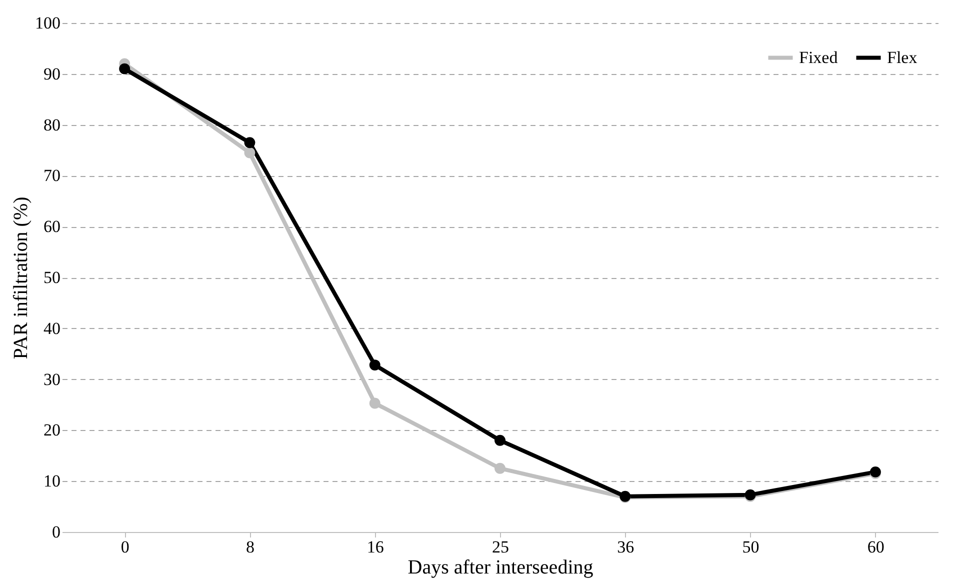  What do you see at coordinates (875, 547) in the screenshot?
I see `x-tick-label: 60` at bounding box center [875, 547].